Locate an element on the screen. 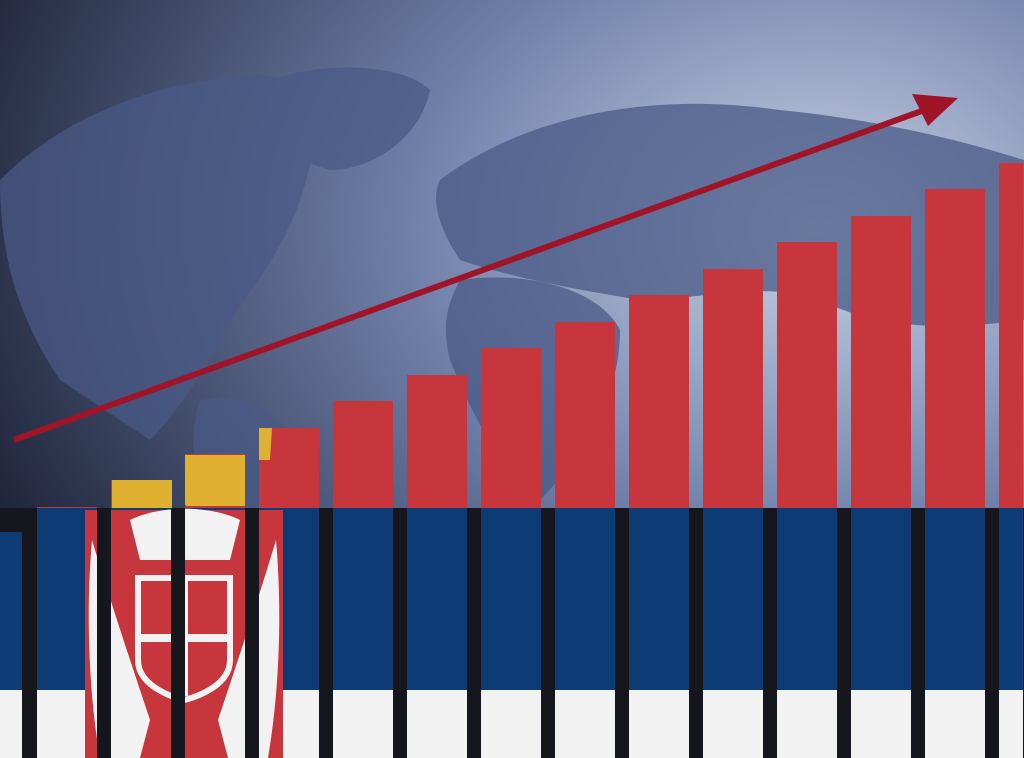  crown-left is located at coordinates (142, 494).